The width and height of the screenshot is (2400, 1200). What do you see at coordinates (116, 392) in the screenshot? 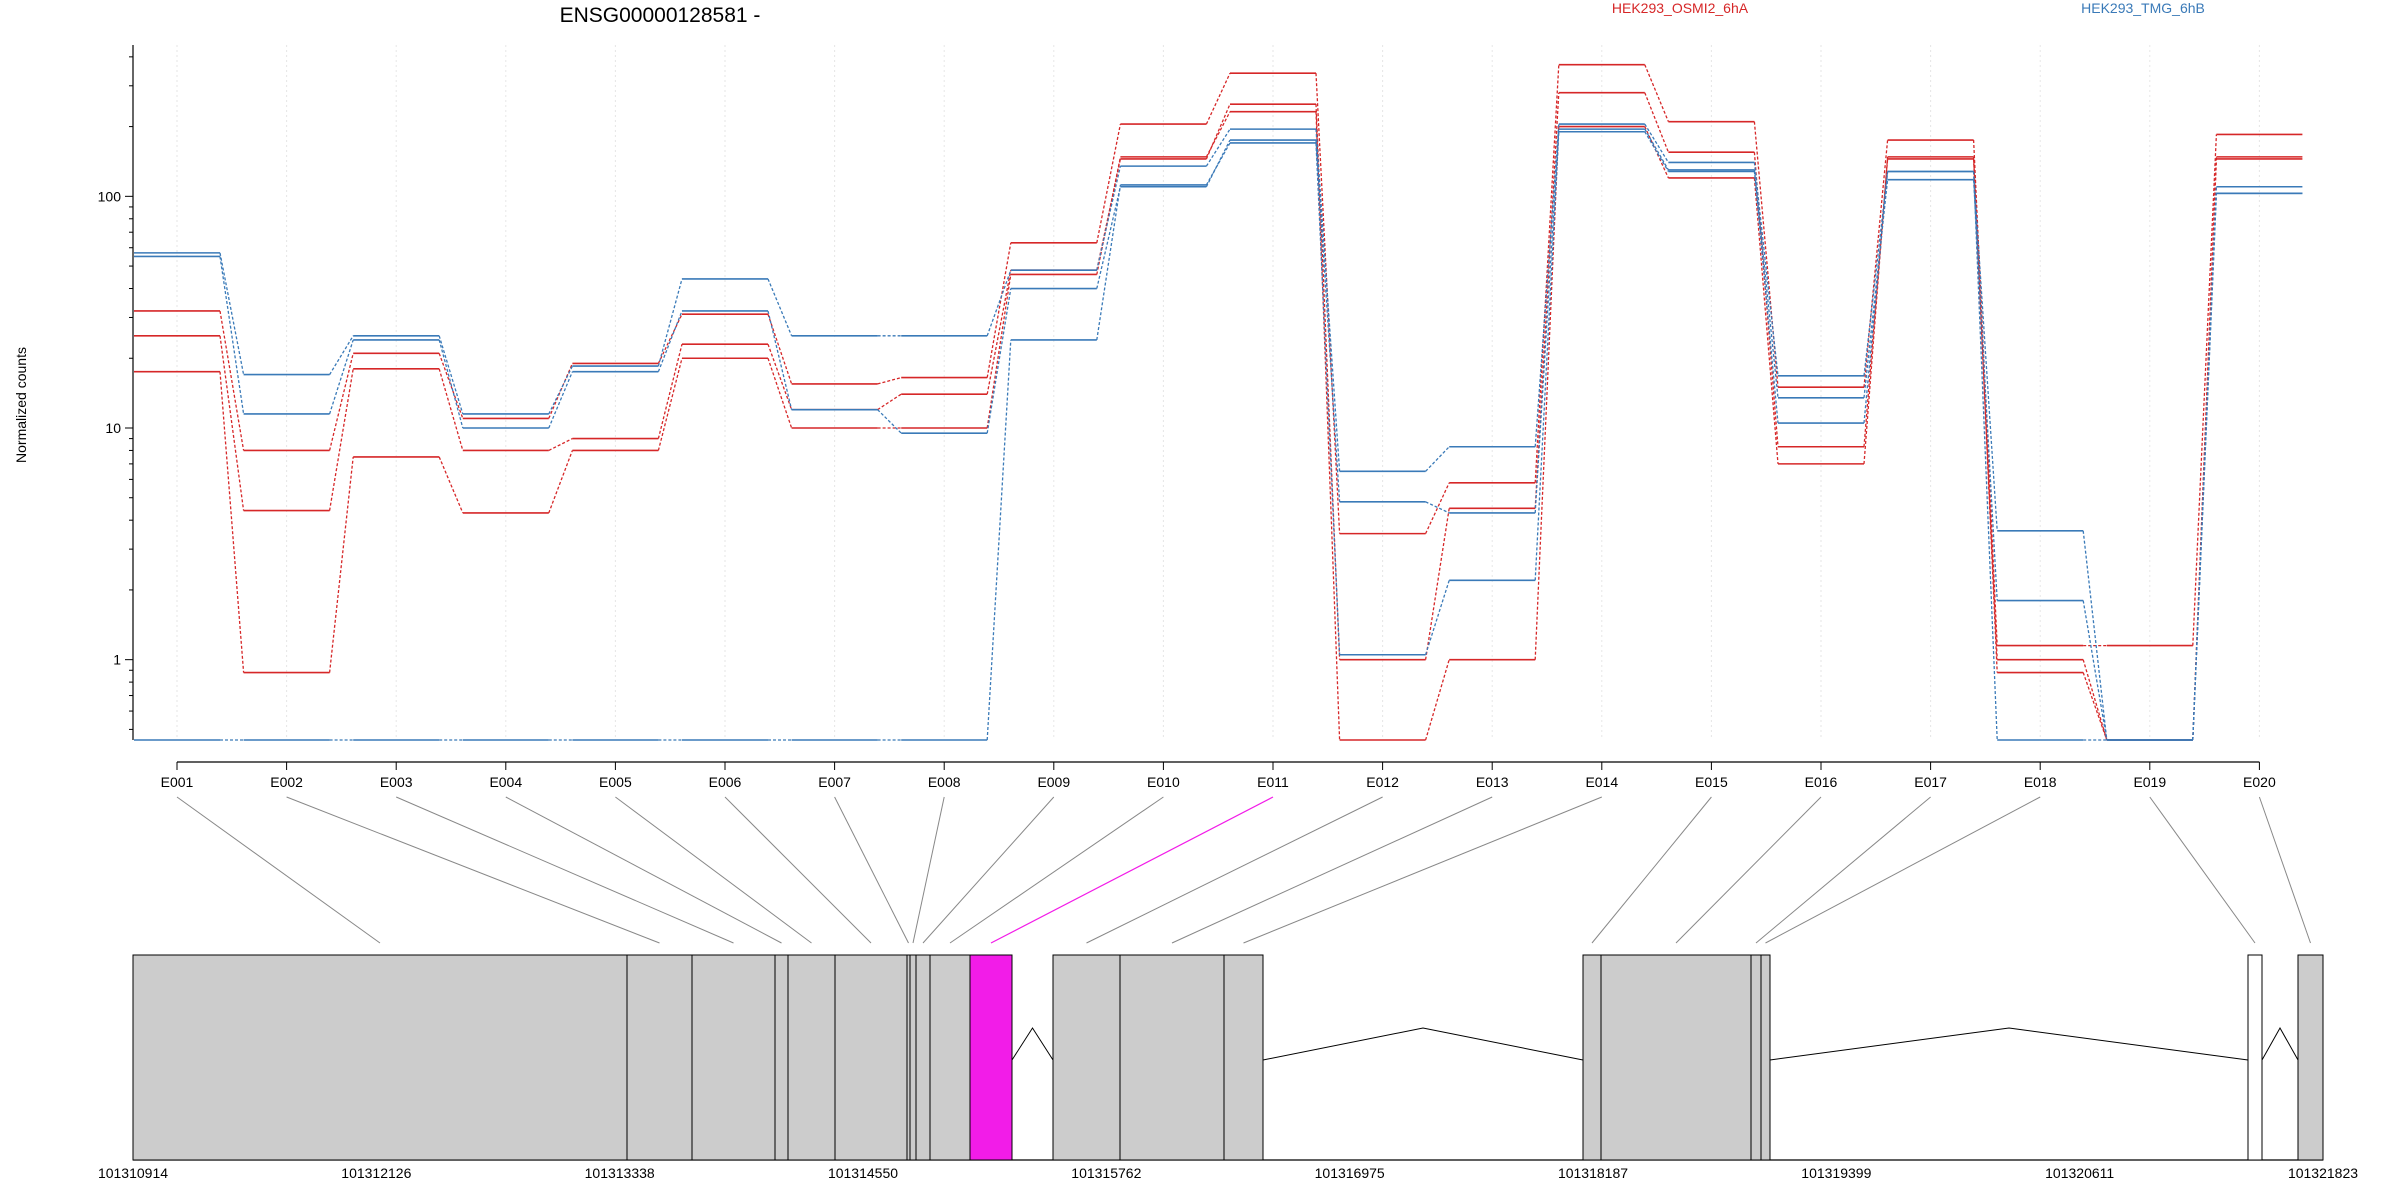
I see `y-axis: 1 10 100` at bounding box center [116, 392].